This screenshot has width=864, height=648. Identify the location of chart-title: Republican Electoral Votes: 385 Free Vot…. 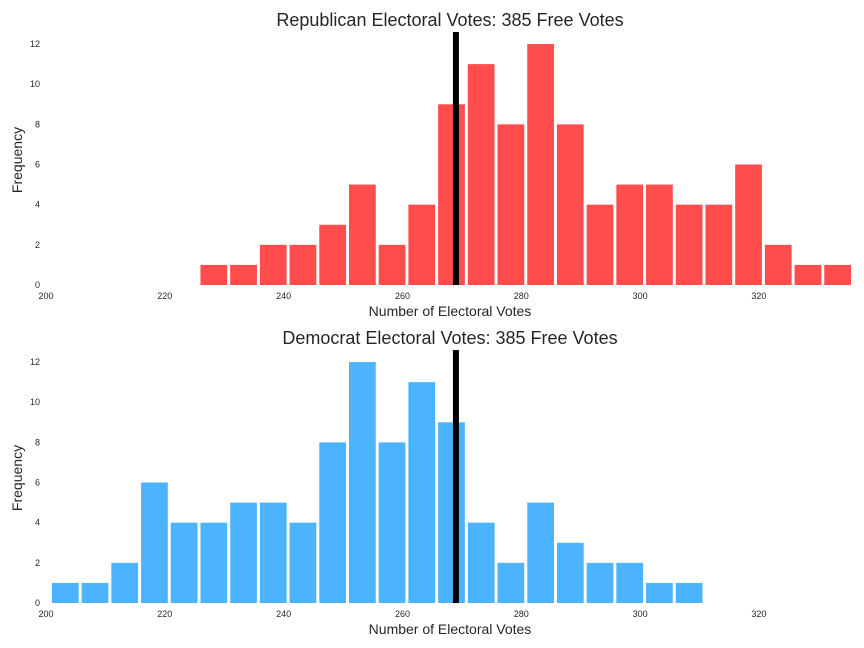
(449, 20).